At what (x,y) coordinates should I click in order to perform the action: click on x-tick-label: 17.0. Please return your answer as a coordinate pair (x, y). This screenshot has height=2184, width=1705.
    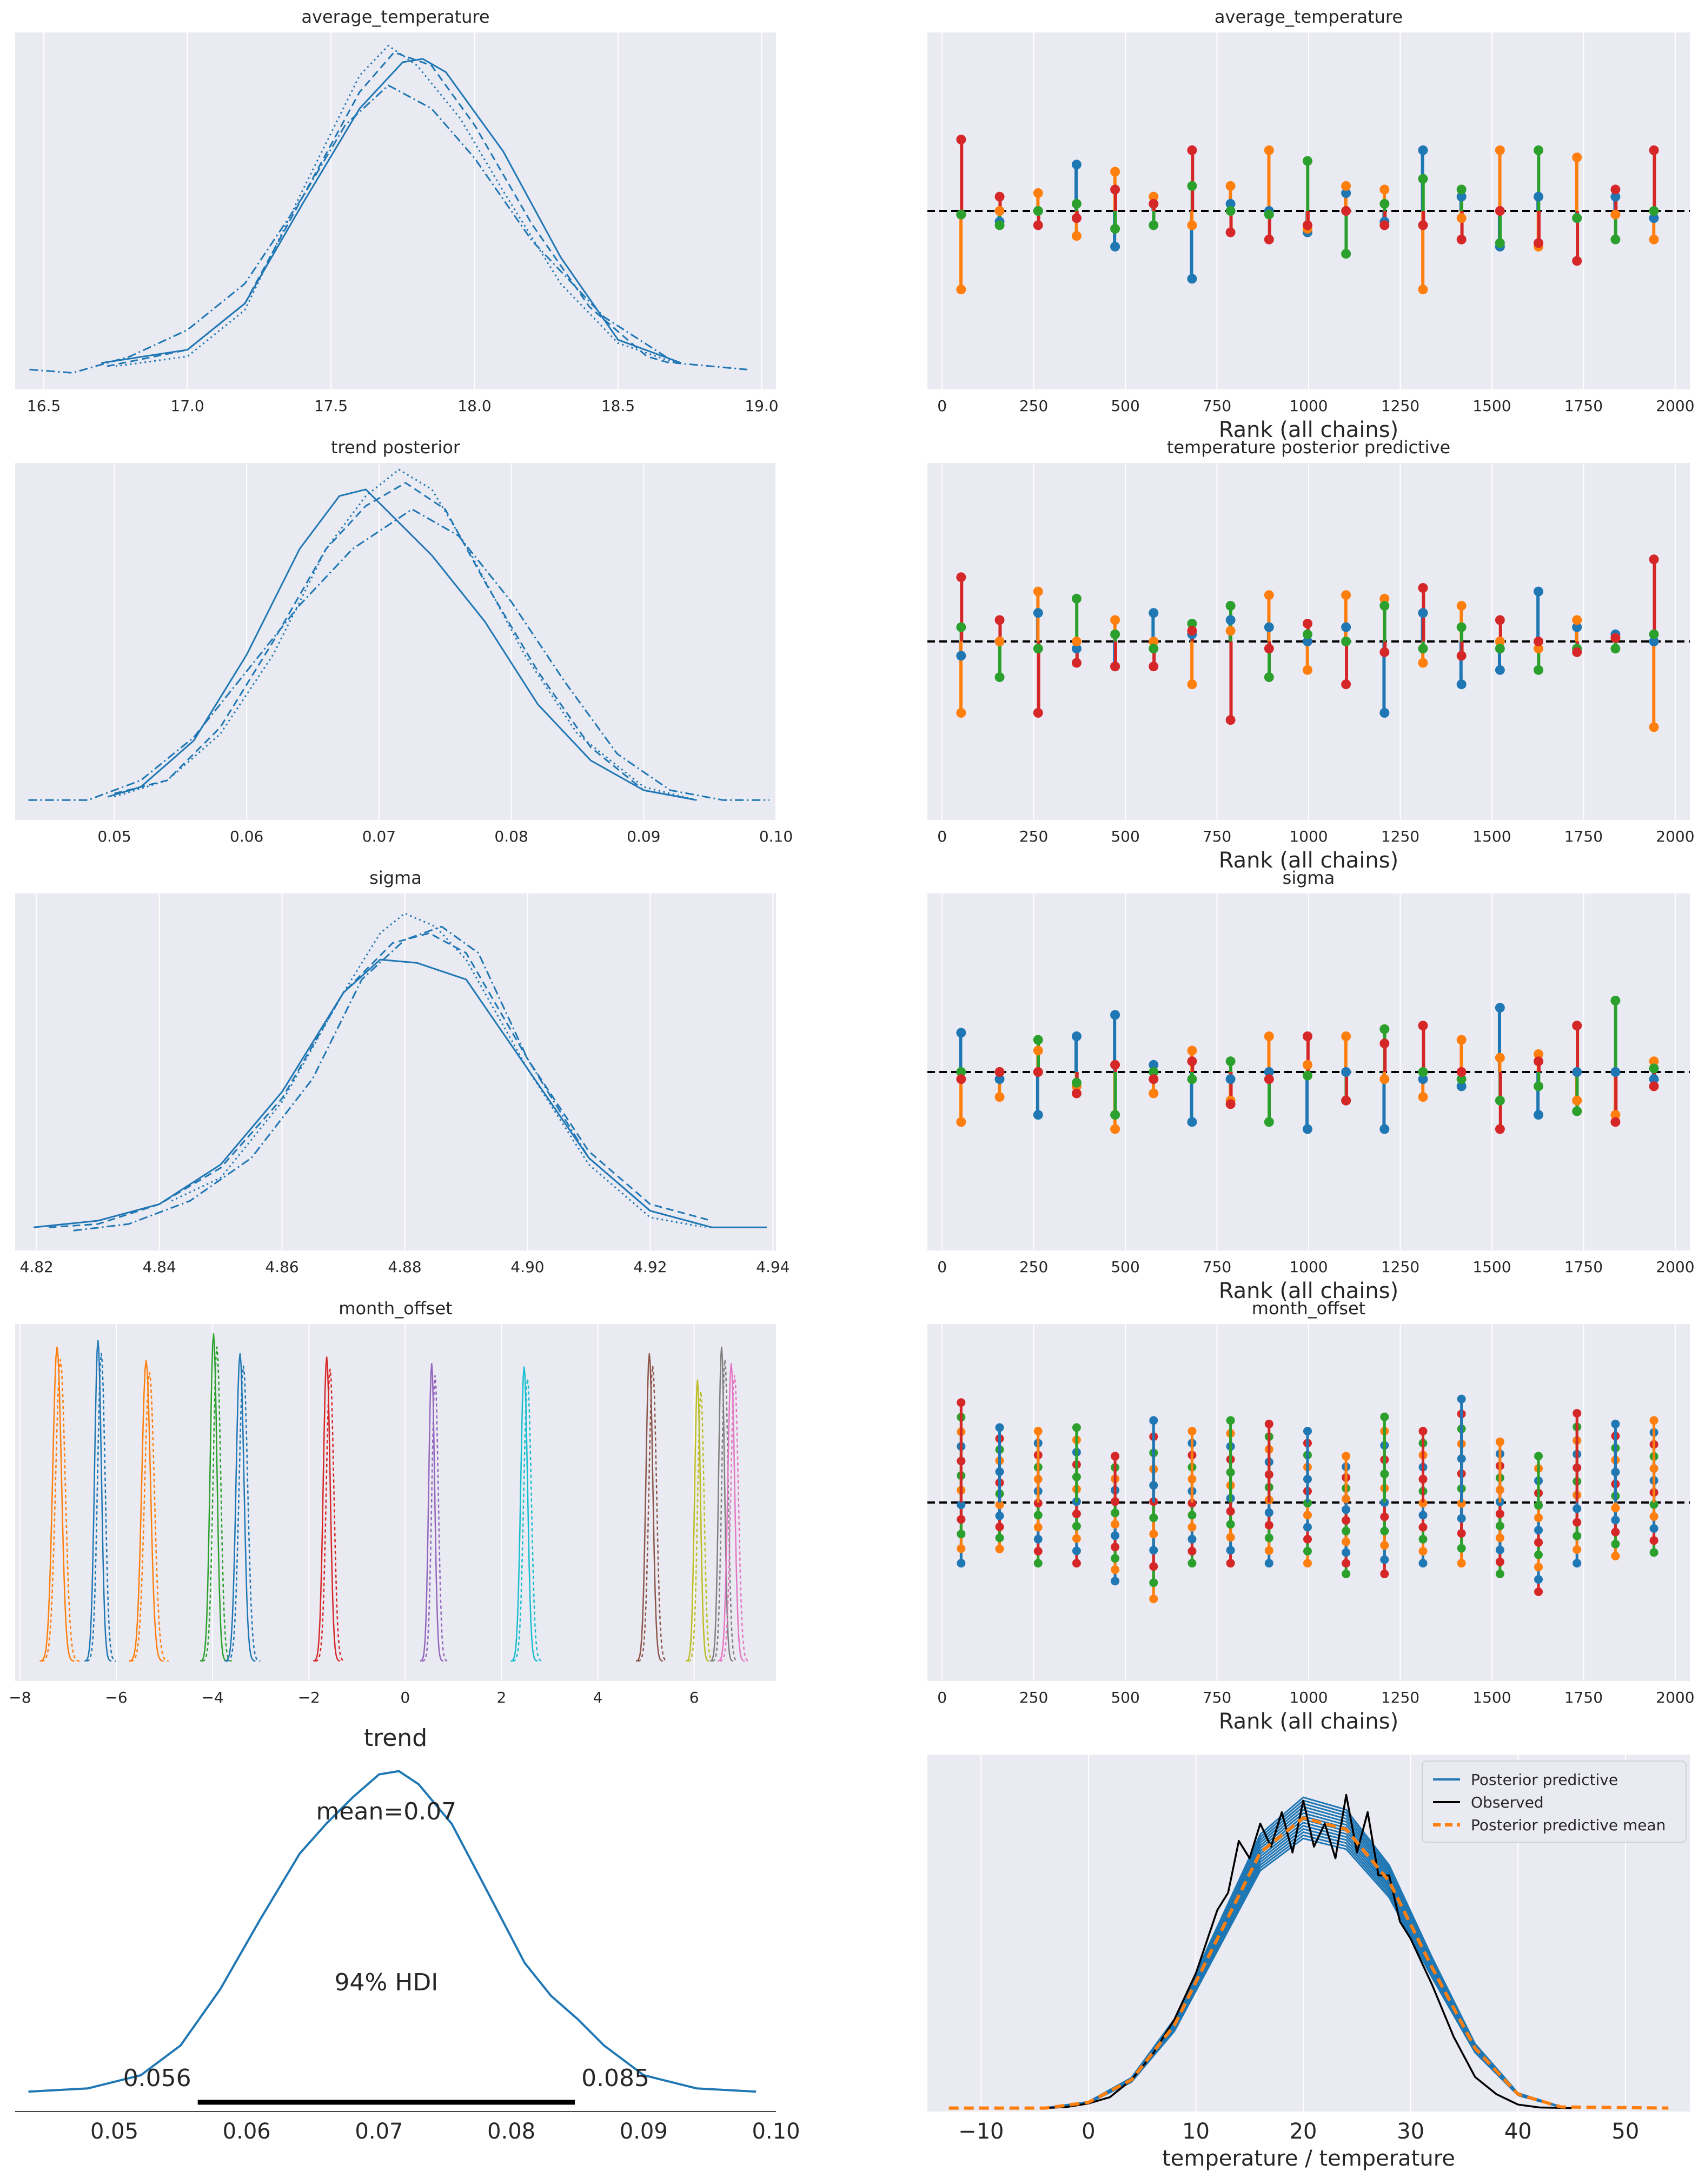
    Looking at the image, I should click on (187, 406).